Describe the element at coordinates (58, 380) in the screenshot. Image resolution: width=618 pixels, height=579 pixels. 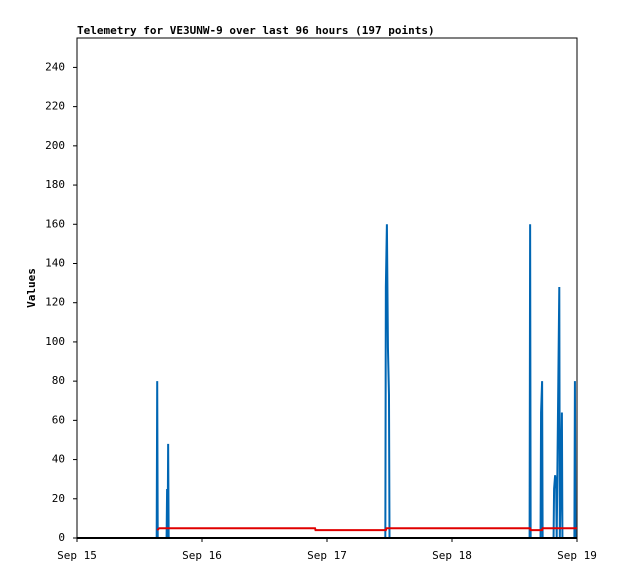
I see `y-tick-label: 80` at that location.